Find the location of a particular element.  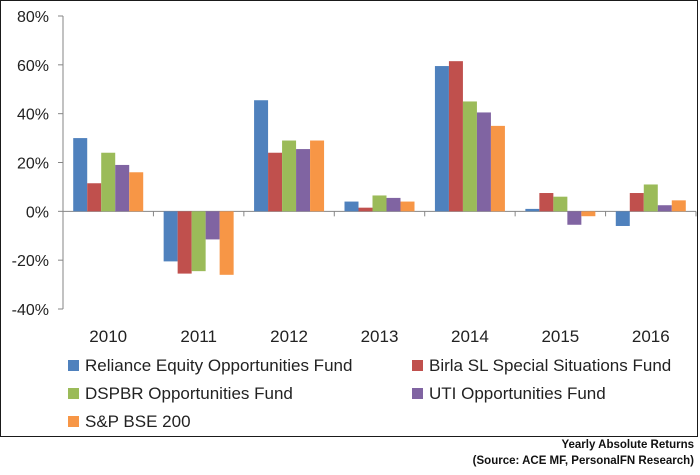

legend-label: Birla SL Special Situations Fund is located at coordinates (550, 365).